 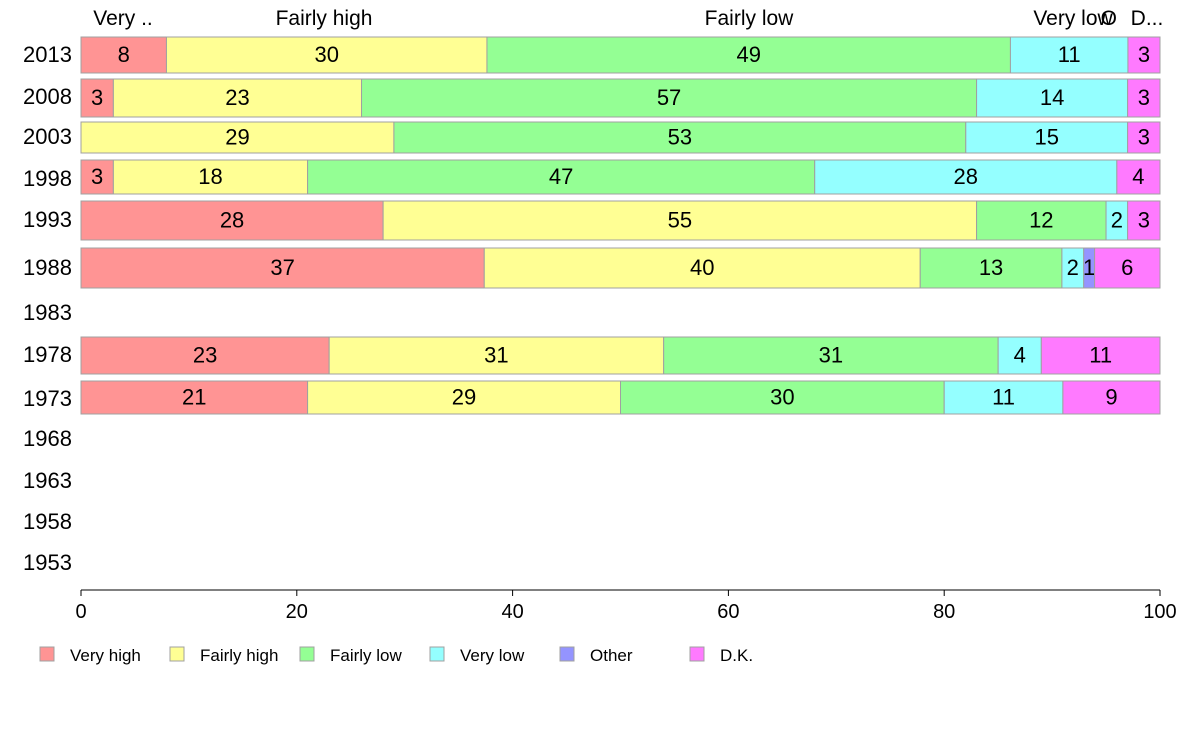 I want to click on x-tick-label: 40, so click(x=512, y=612).